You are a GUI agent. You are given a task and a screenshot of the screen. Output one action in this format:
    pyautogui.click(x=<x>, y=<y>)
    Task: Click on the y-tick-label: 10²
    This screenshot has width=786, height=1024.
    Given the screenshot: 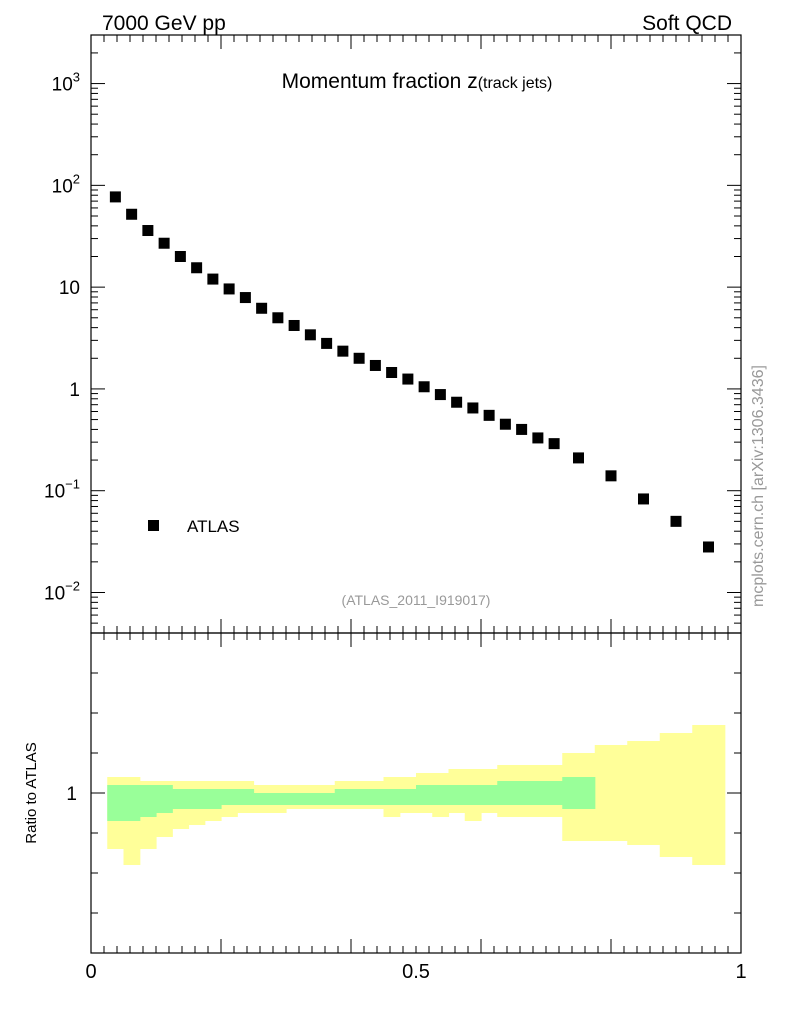 What is the action you would take?
    pyautogui.click(x=66, y=184)
    